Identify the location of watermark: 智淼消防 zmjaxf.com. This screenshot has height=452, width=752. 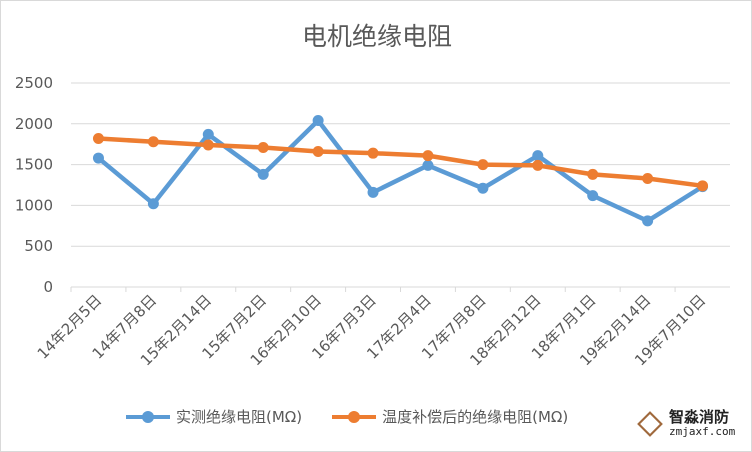
(686, 423).